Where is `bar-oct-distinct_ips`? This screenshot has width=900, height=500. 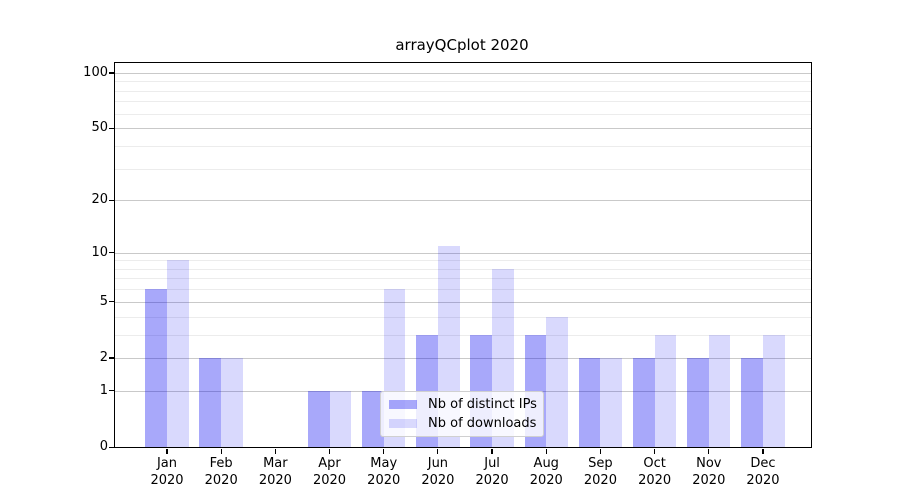 bar-oct-distinct_ips is located at coordinates (643, 402).